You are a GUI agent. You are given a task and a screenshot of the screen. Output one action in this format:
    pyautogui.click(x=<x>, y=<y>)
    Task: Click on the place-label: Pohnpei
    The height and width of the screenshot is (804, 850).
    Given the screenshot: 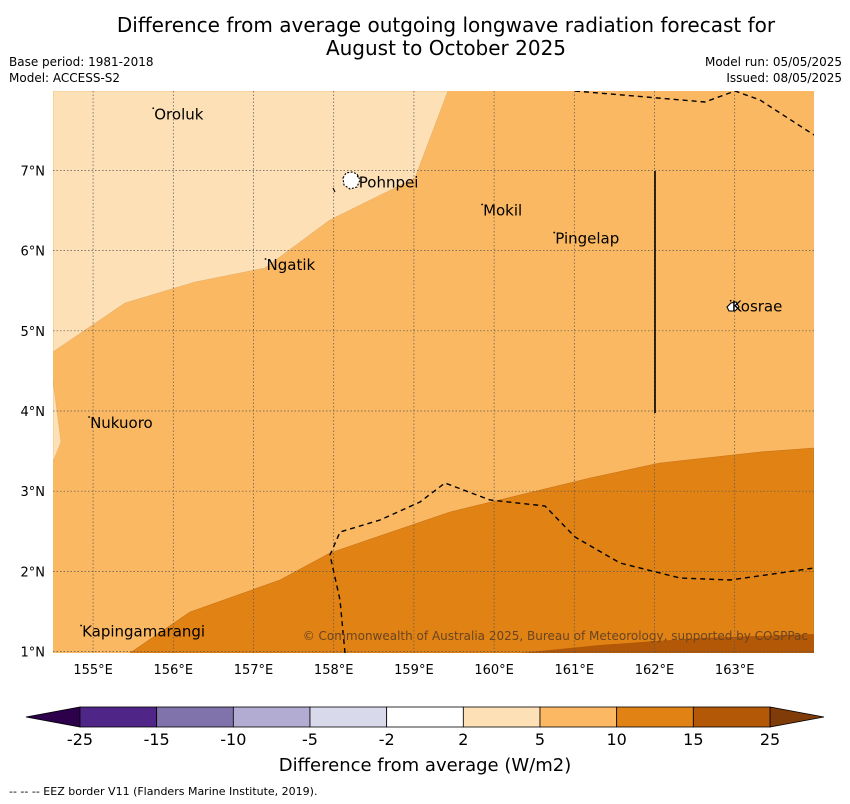 What is the action you would take?
    pyautogui.click(x=389, y=182)
    